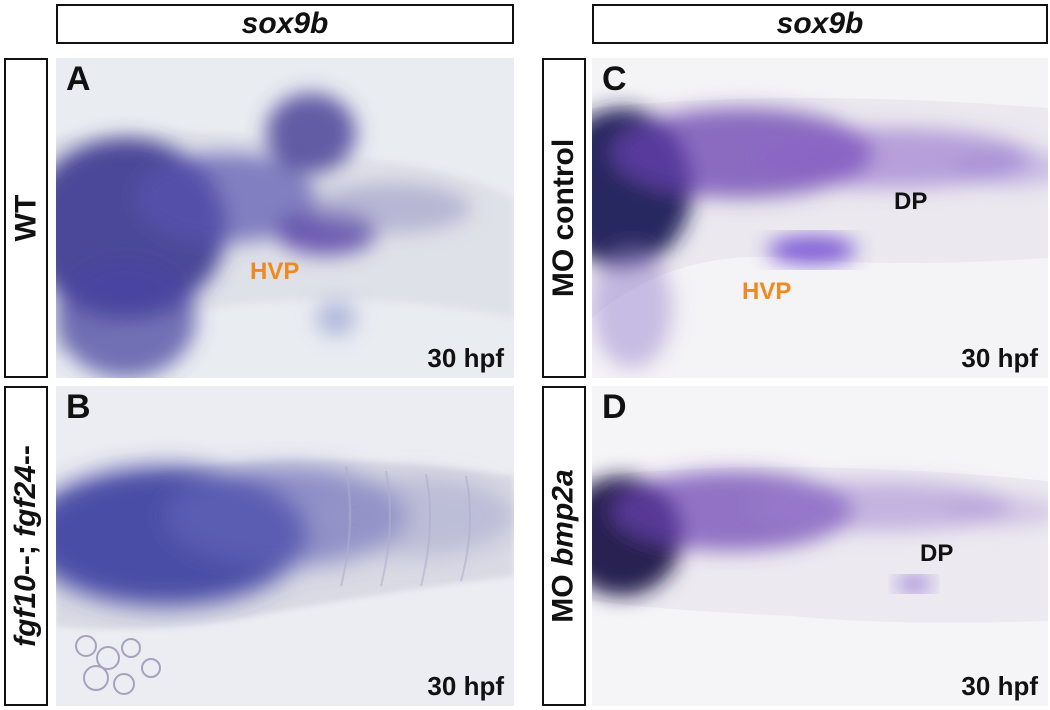 This screenshot has width=1050, height=710. I want to click on column-header-right: sox9b, so click(820, 24).